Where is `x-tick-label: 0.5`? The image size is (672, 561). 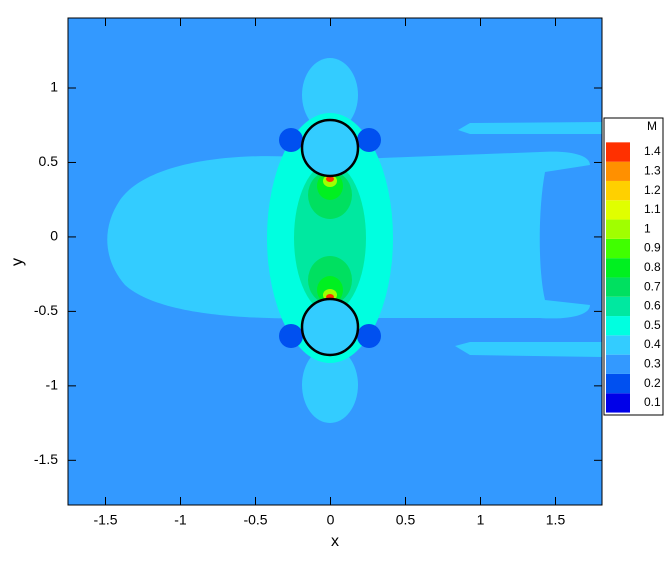
x-tick-label: 0.5 is located at coordinates (406, 520).